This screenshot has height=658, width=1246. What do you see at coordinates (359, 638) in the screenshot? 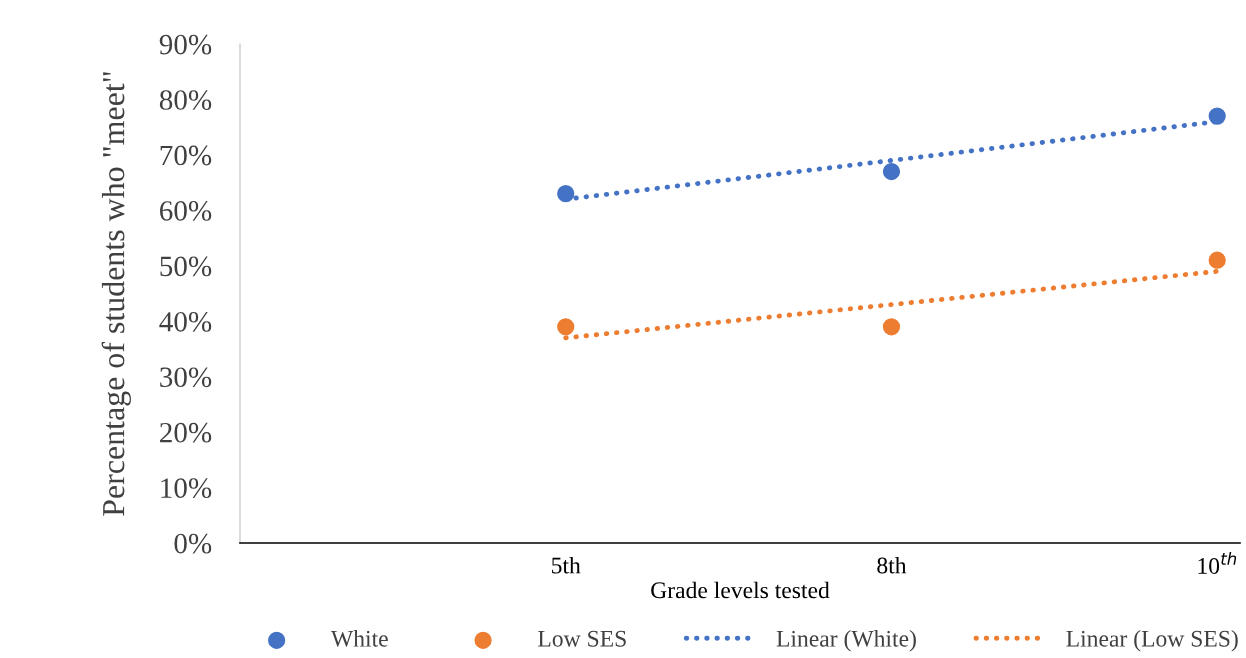
I see `legend-label: White` at bounding box center [359, 638].